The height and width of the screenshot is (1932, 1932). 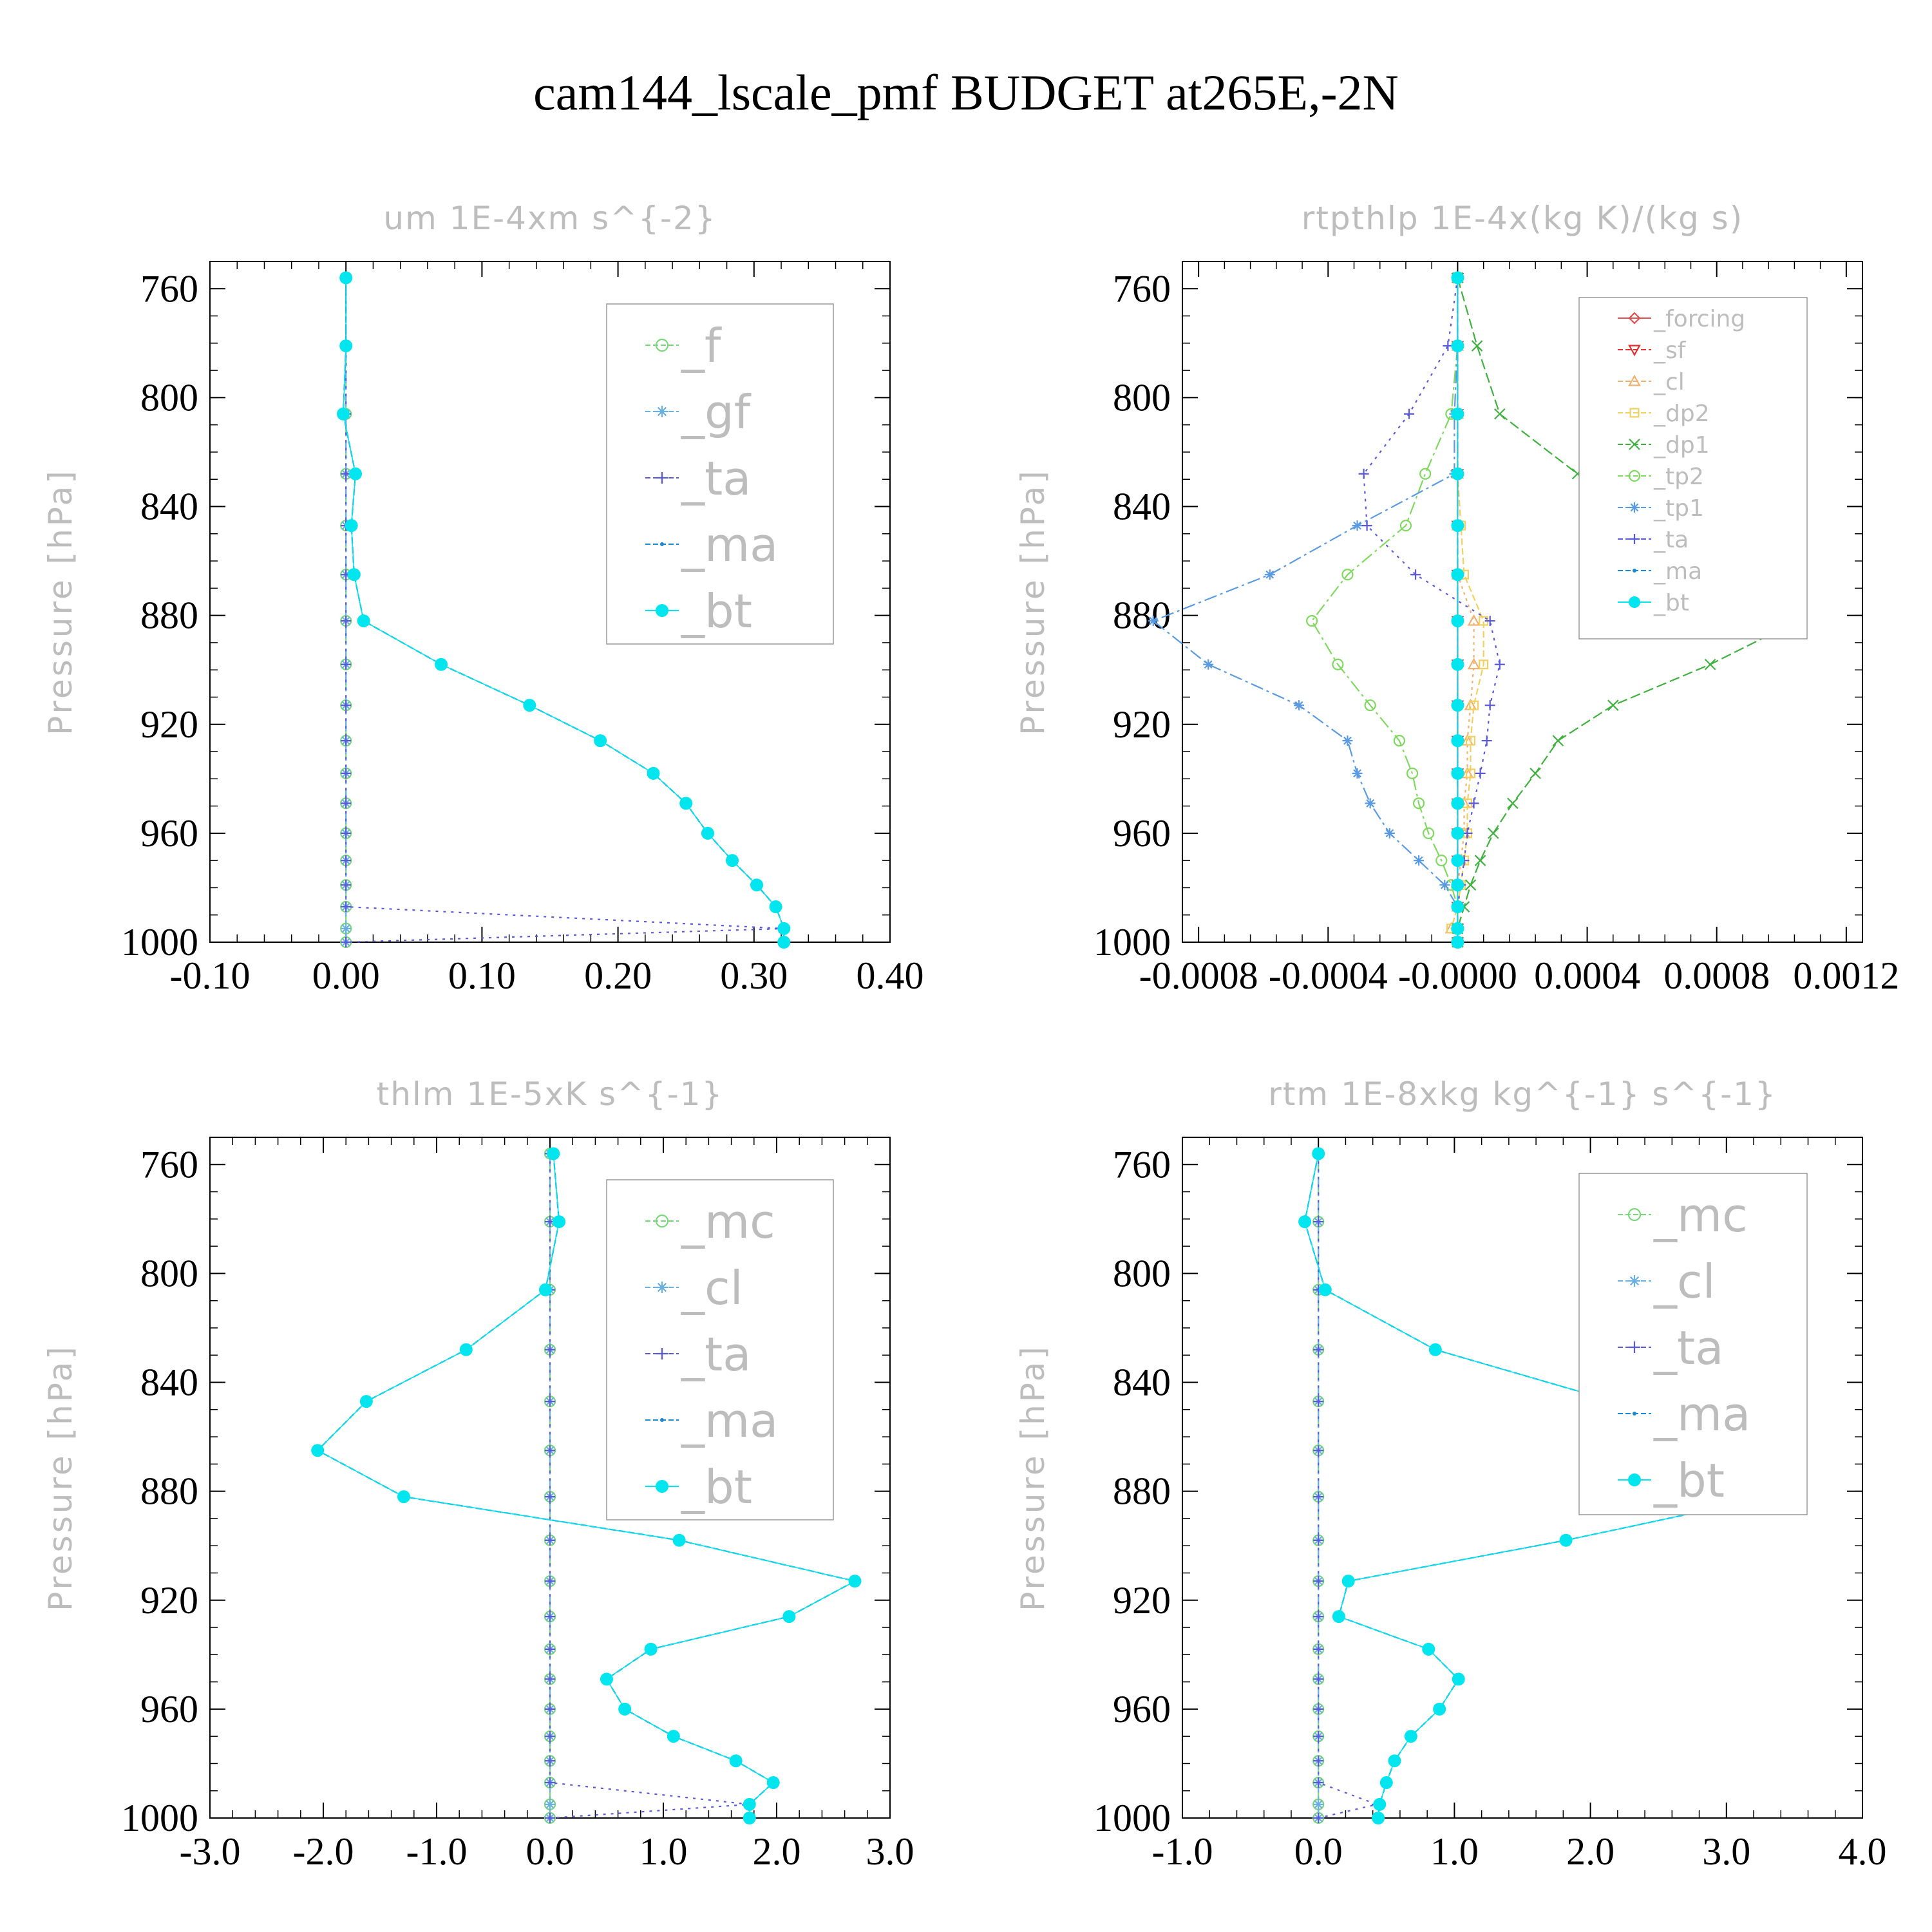 I want to click on panel-title: rtpthlp 1E-4x(kg K)/(kg s), so click(x=1523, y=218).